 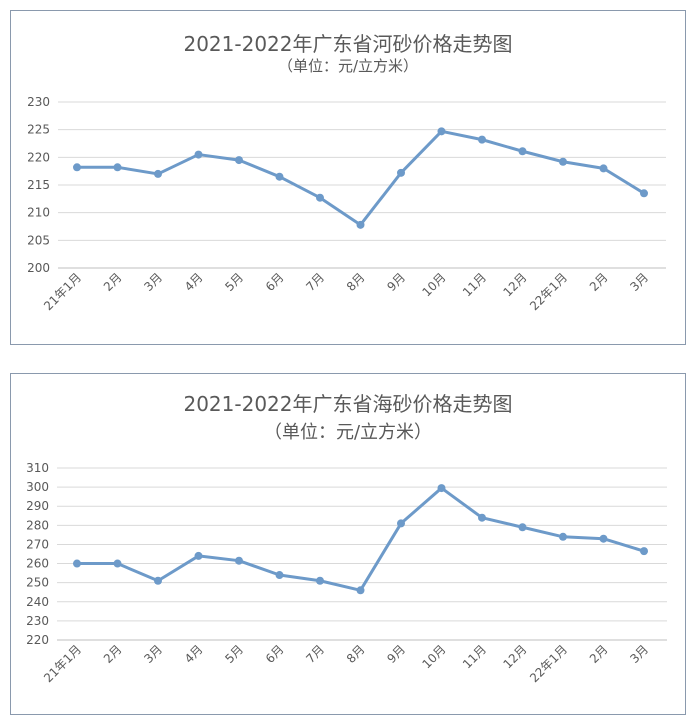 I want to click on y-tick-label: 300, so click(x=37, y=487).